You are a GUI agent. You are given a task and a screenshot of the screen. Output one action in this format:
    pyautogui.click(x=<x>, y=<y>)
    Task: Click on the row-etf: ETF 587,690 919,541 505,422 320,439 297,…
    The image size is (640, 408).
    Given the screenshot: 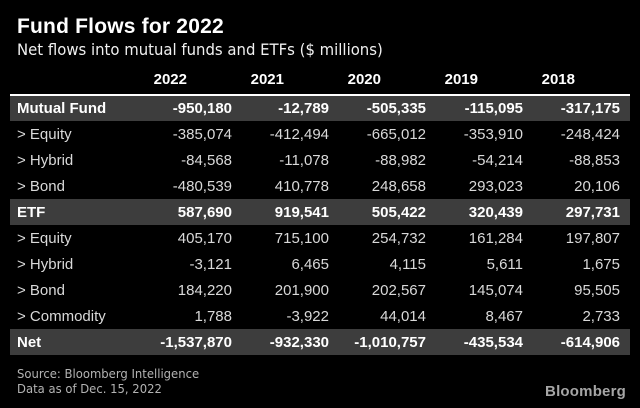 What is the action you would take?
    pyautogui.click(x=320, y=212)
    